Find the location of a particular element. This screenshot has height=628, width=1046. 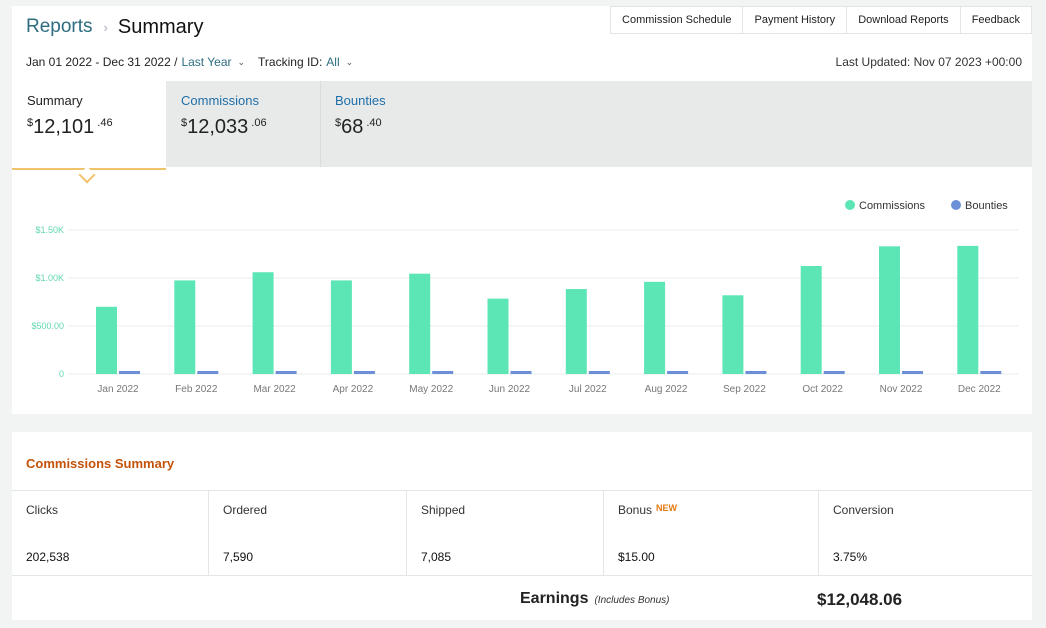

metric-shipped: Shipped 7,085 is located at coordinates (505, 533).